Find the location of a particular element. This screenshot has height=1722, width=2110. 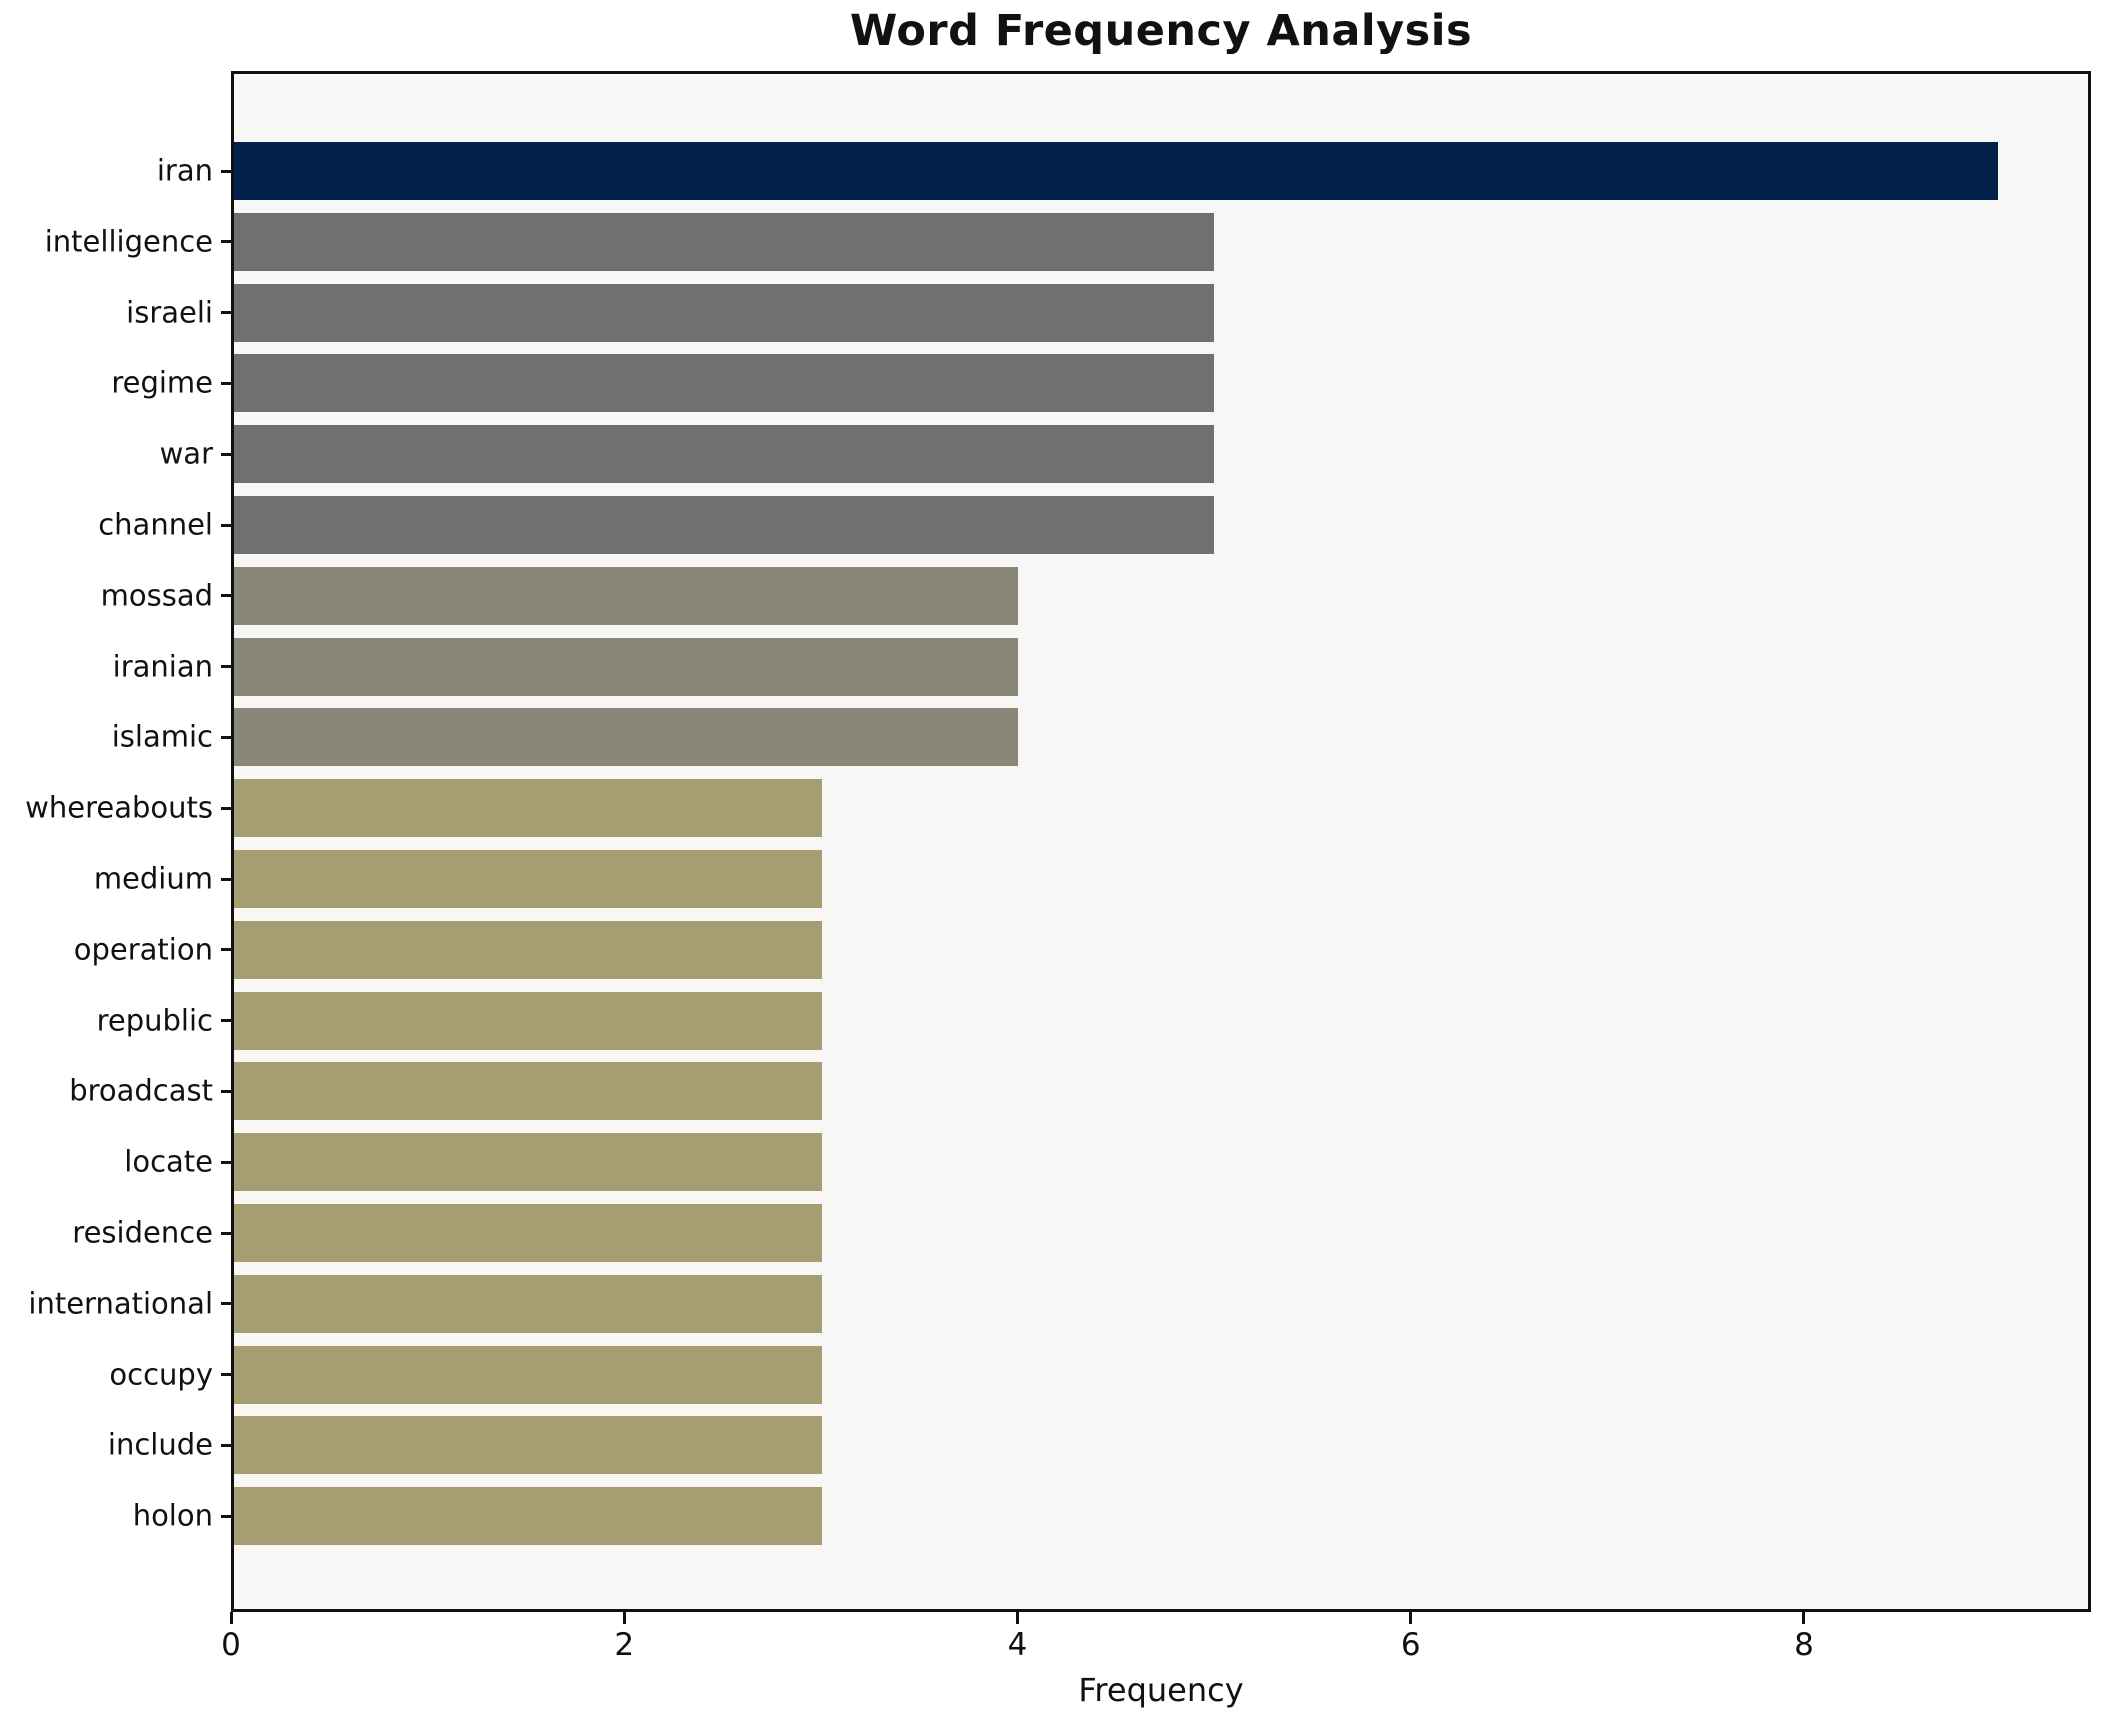

x-tick-label: 2 is located at coordinates (624, 1645).